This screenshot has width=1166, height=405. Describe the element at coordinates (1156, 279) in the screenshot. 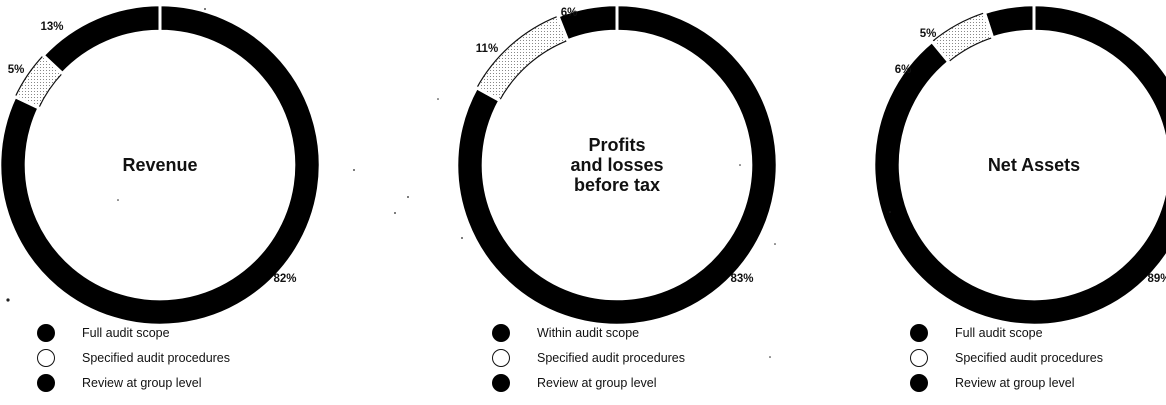

I see `slice-percent-label: 89%` at that location.